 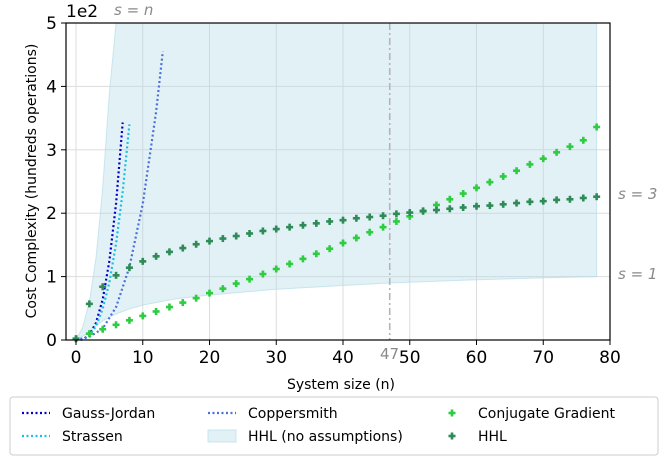 What do you see at coordinates (341, 385) in the screenshot?
I see `x-axis-label: System size (n)` at bounding box center [341, 385].